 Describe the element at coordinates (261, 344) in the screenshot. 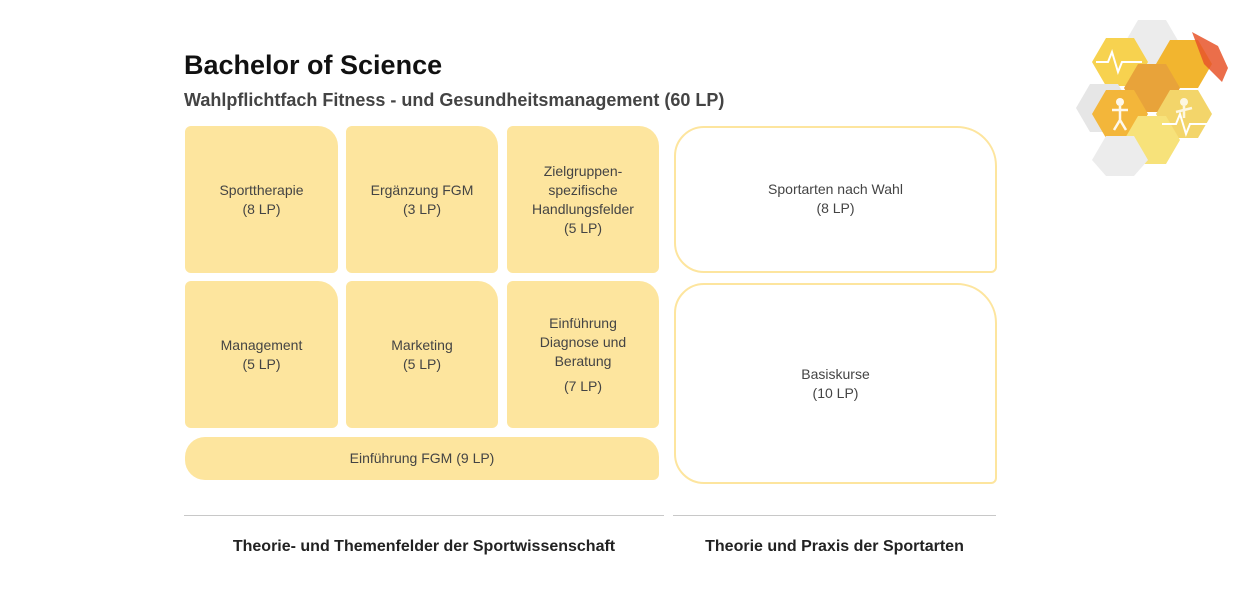

I see `module-label: Management` at that location.